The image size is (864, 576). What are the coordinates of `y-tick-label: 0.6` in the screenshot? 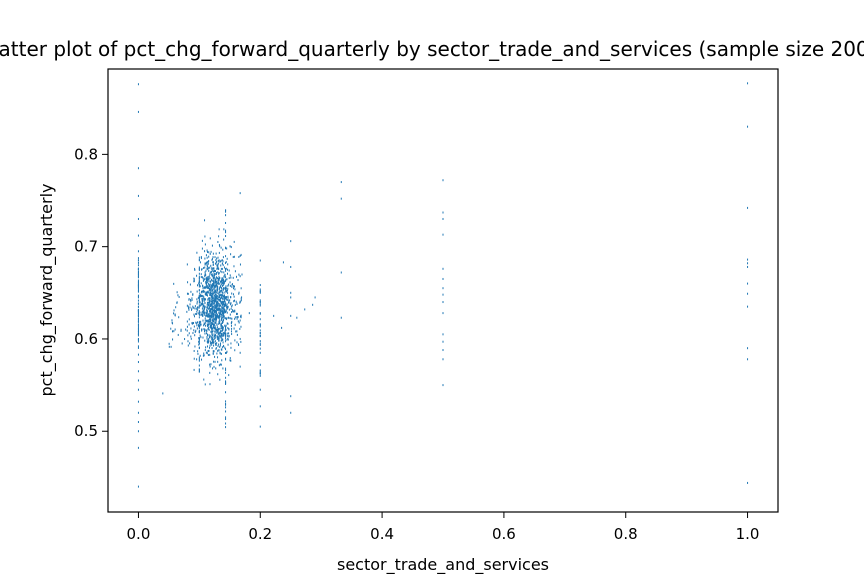 It's located at (86, 339).